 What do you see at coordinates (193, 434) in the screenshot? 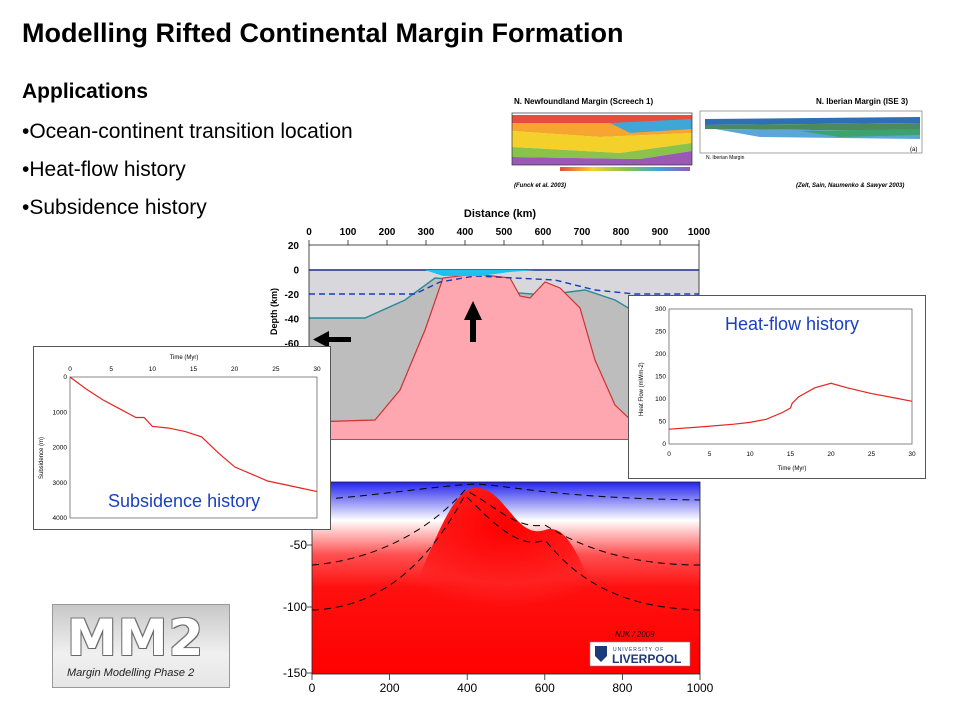
I see `subsidence-series-line` at bounding box center [193, 434].